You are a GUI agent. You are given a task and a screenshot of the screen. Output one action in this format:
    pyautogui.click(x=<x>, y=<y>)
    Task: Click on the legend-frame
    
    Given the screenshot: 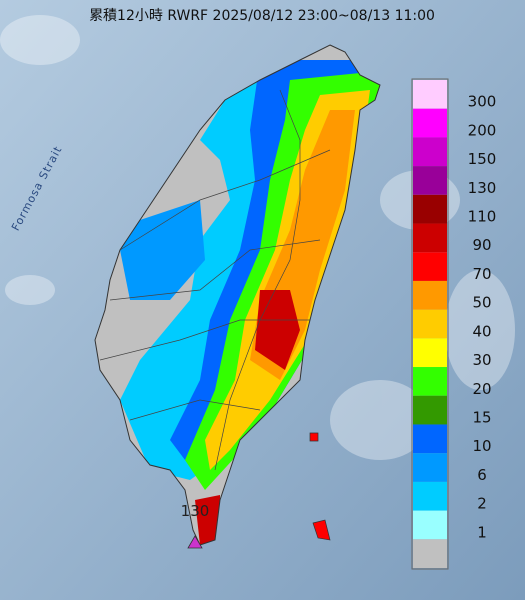 What is the action you would take?
    pyautogui.click(x=430, y=324)
    